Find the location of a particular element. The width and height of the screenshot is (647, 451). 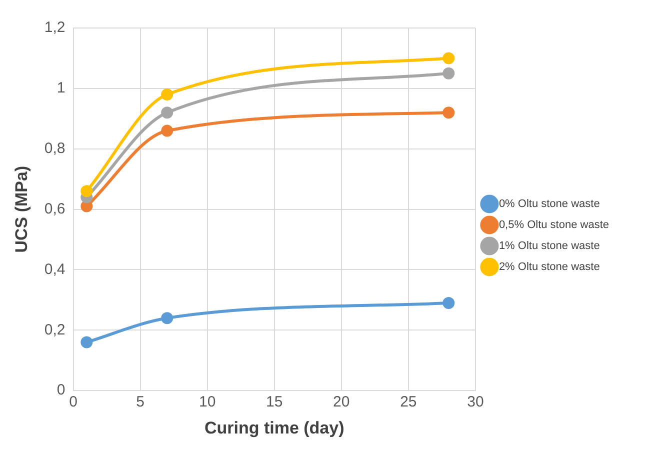

x-tick-label: 30 is located at coordinates (475, 402).